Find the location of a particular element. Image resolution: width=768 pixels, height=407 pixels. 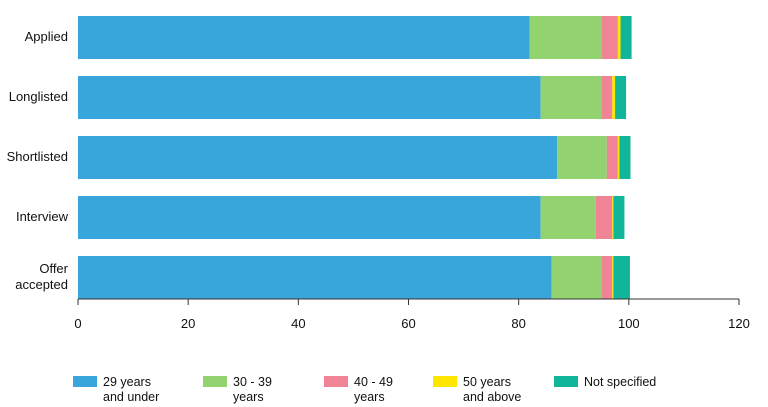

bar-applied-40-49-years is located at coordinates (609, 37).